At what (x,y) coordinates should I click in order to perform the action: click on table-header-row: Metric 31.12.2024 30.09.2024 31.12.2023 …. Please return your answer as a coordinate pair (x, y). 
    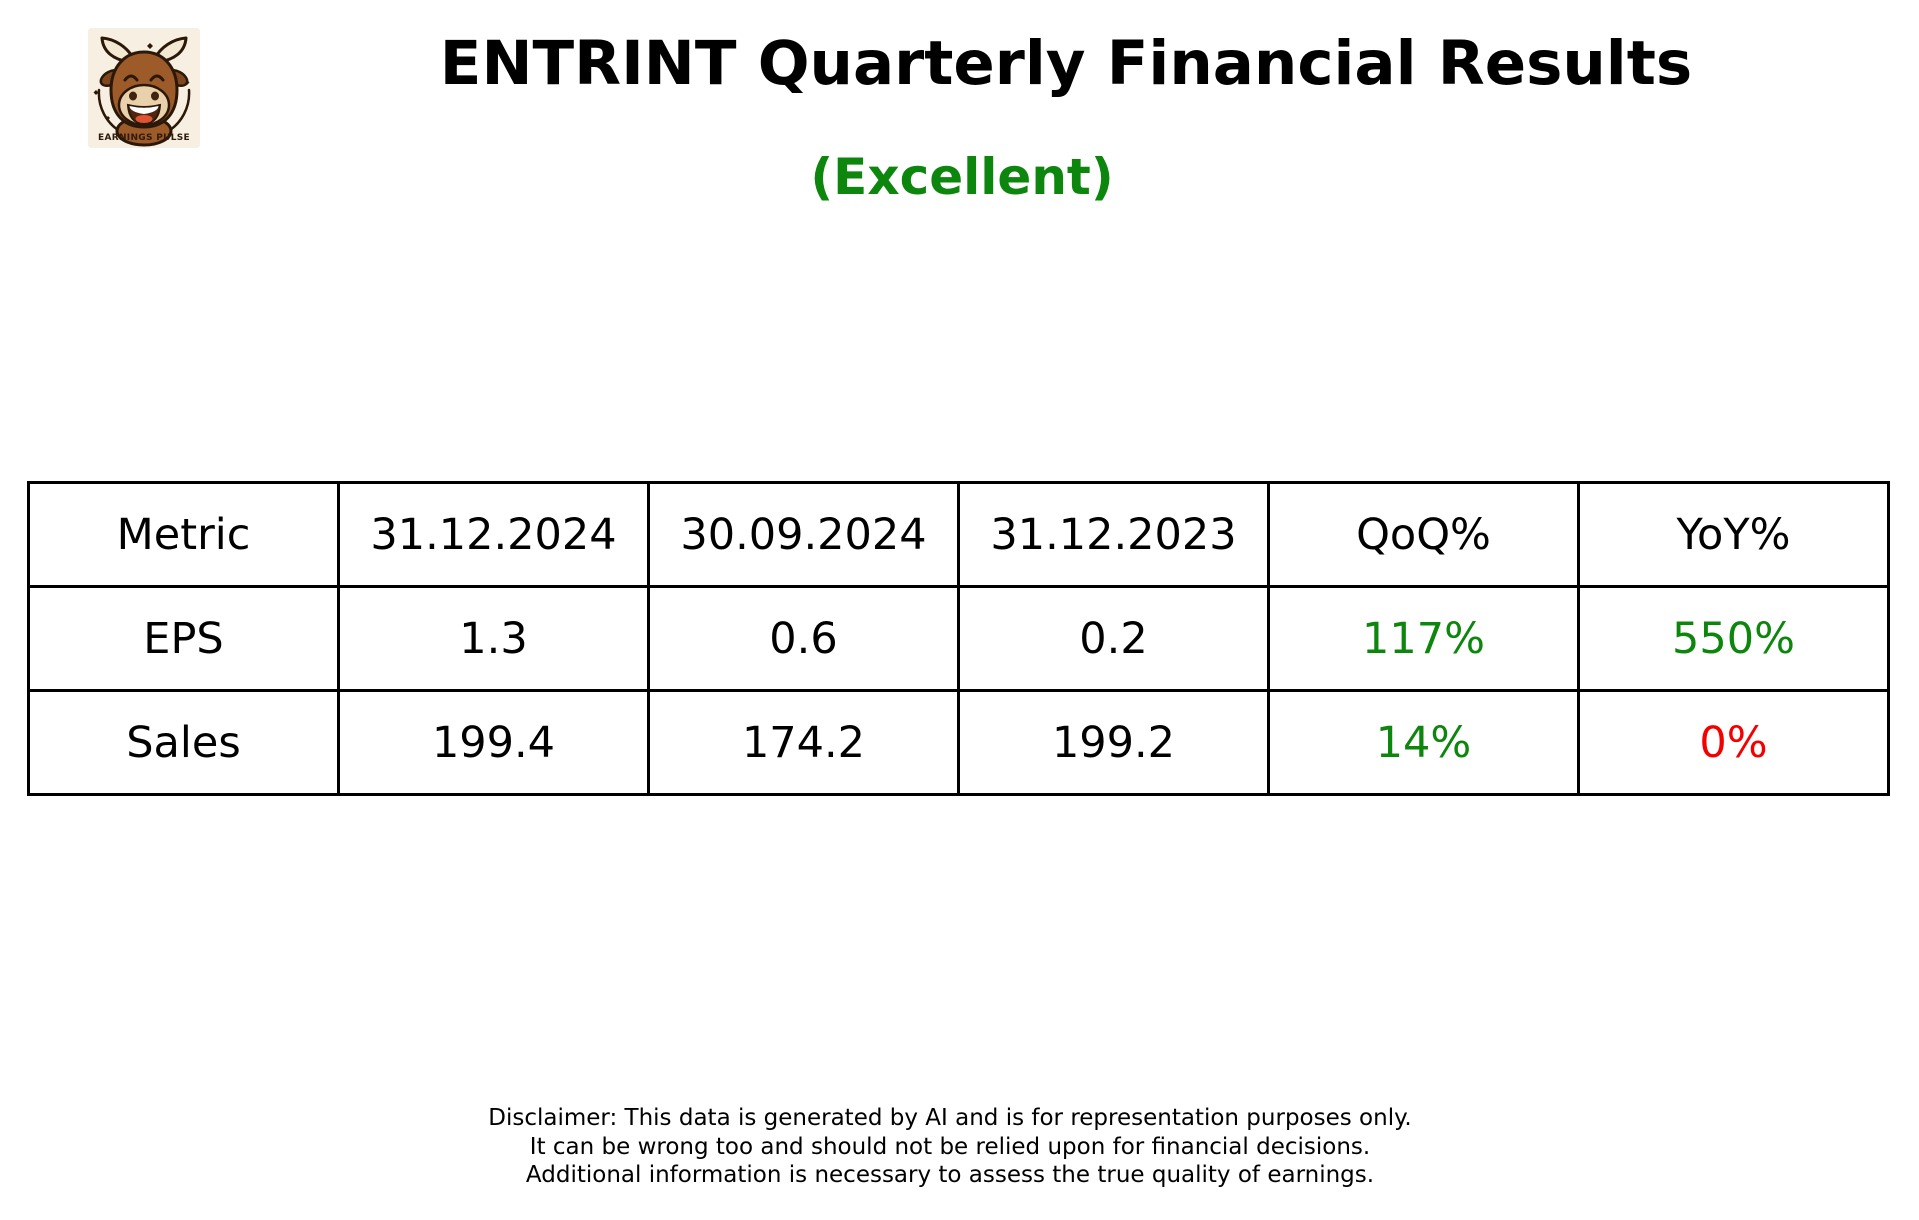
    Looking at the image, I should click on (958, 534).